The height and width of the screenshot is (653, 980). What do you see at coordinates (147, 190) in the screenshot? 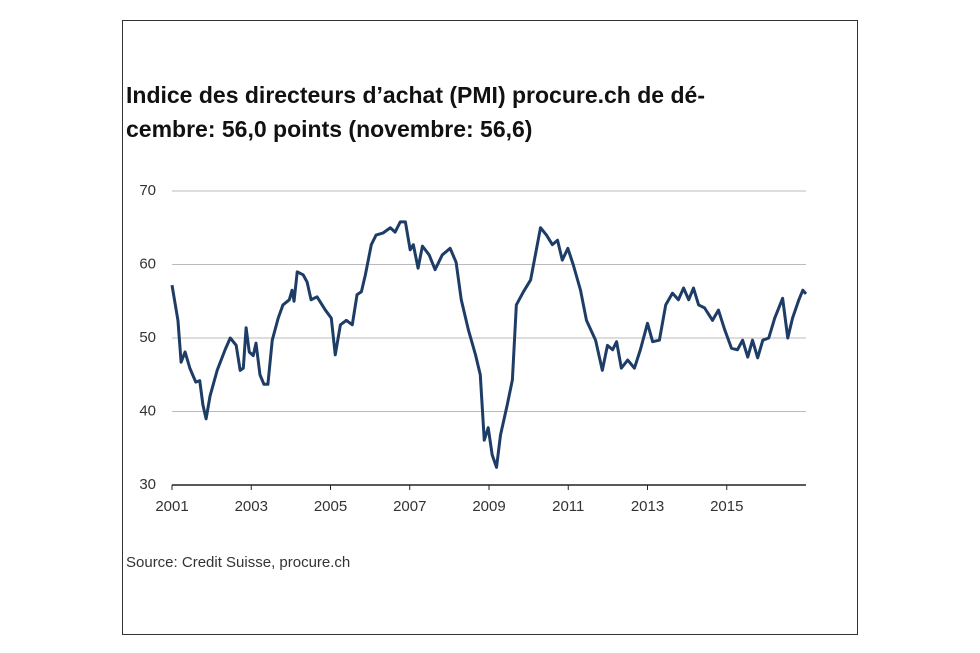
I see `y-tick-label: 70` at bounding box center [147, 190].